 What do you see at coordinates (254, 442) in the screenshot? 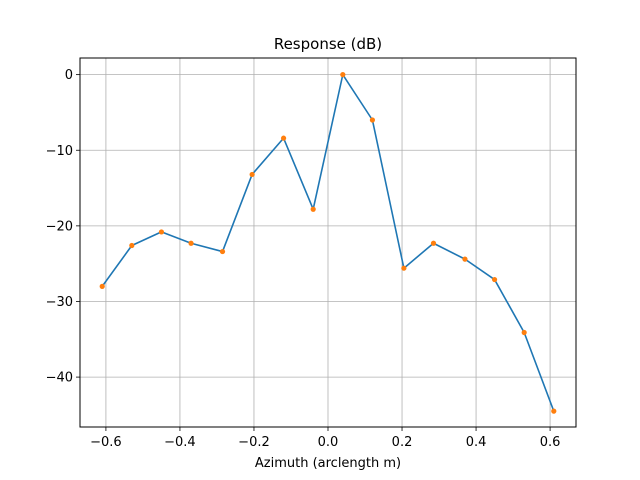
I see `x-tick-label: −0.2` at bounding box center [254, 442].